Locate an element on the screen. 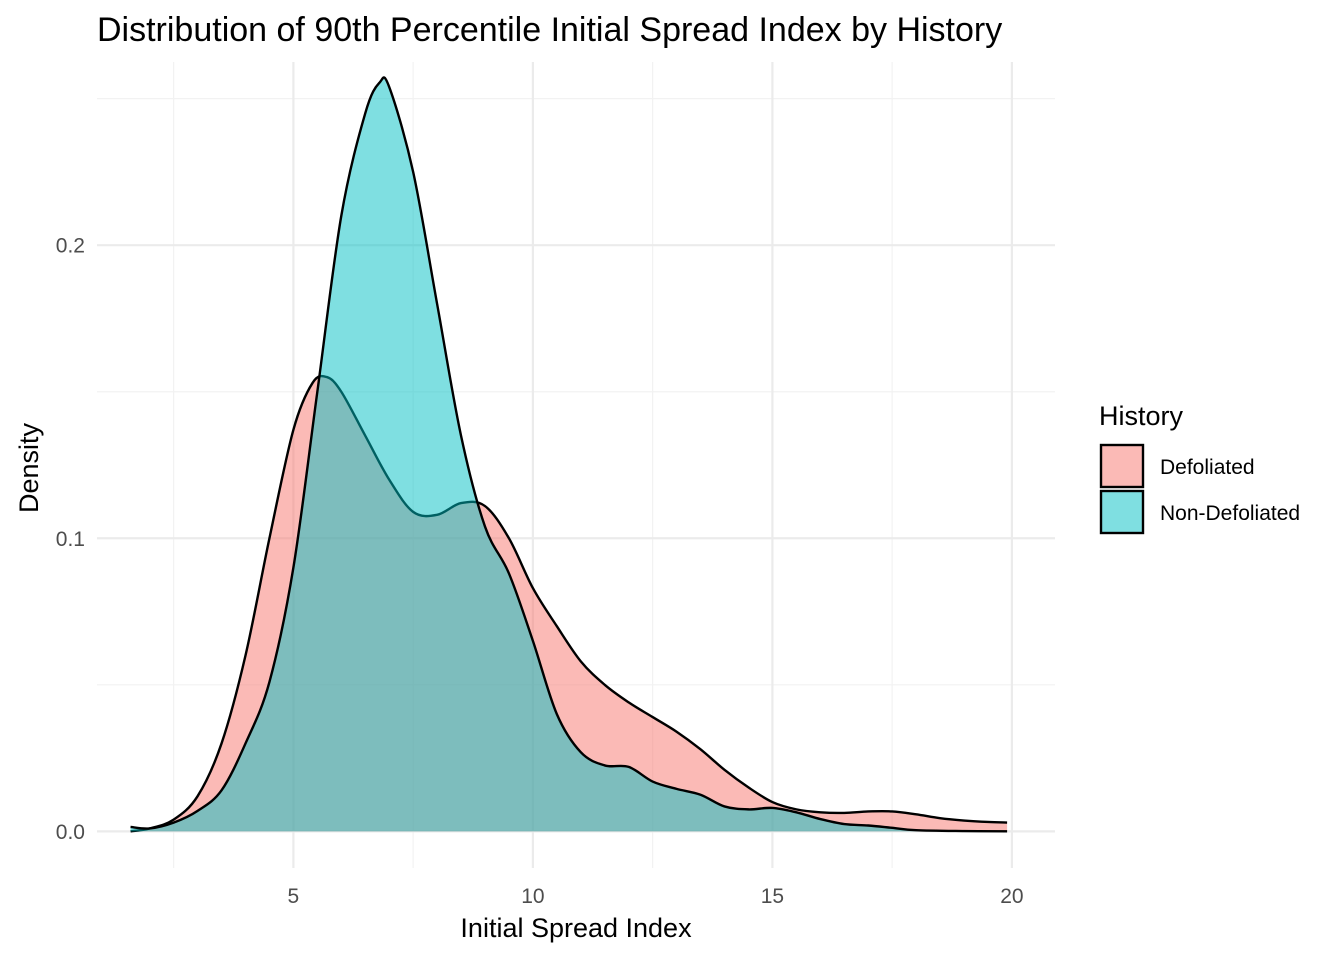 This screenshot has height=960, width=1344. legend-items: Defoliated Non-Defoliated is located at coordinates (1199, 489).